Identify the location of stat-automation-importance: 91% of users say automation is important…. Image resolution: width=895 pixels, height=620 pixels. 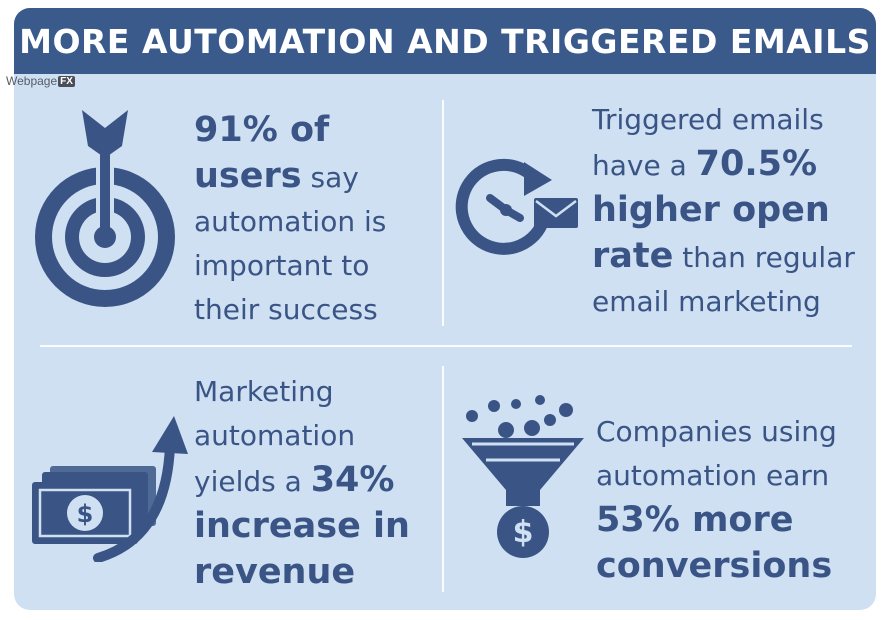
(290, 218).